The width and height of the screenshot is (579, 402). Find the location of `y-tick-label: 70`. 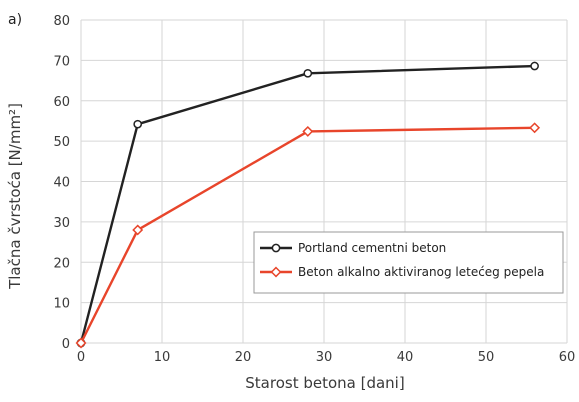

y-tick-label: 70 is located at coordinates (61, 61).